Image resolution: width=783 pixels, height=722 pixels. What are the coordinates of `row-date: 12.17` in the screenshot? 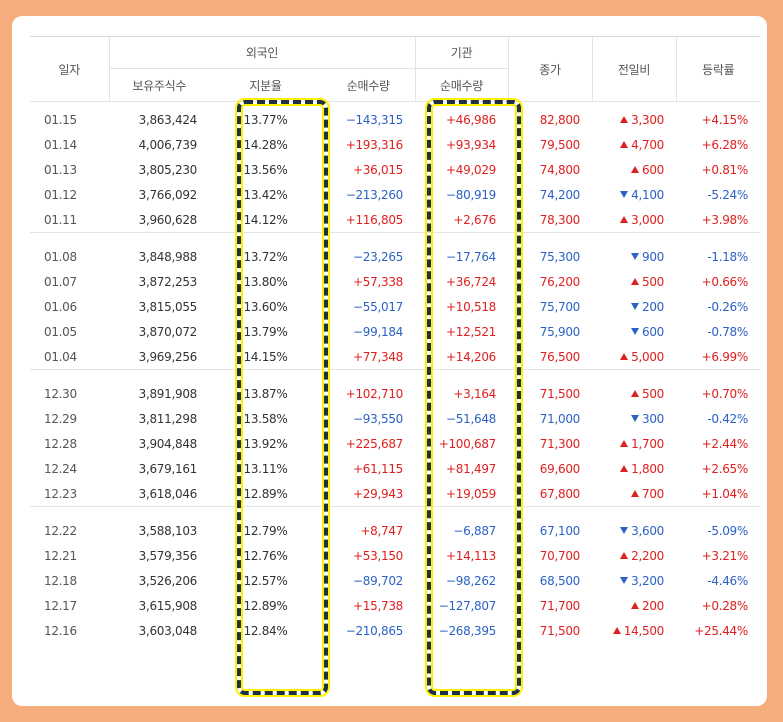 It's located at (60, 605).